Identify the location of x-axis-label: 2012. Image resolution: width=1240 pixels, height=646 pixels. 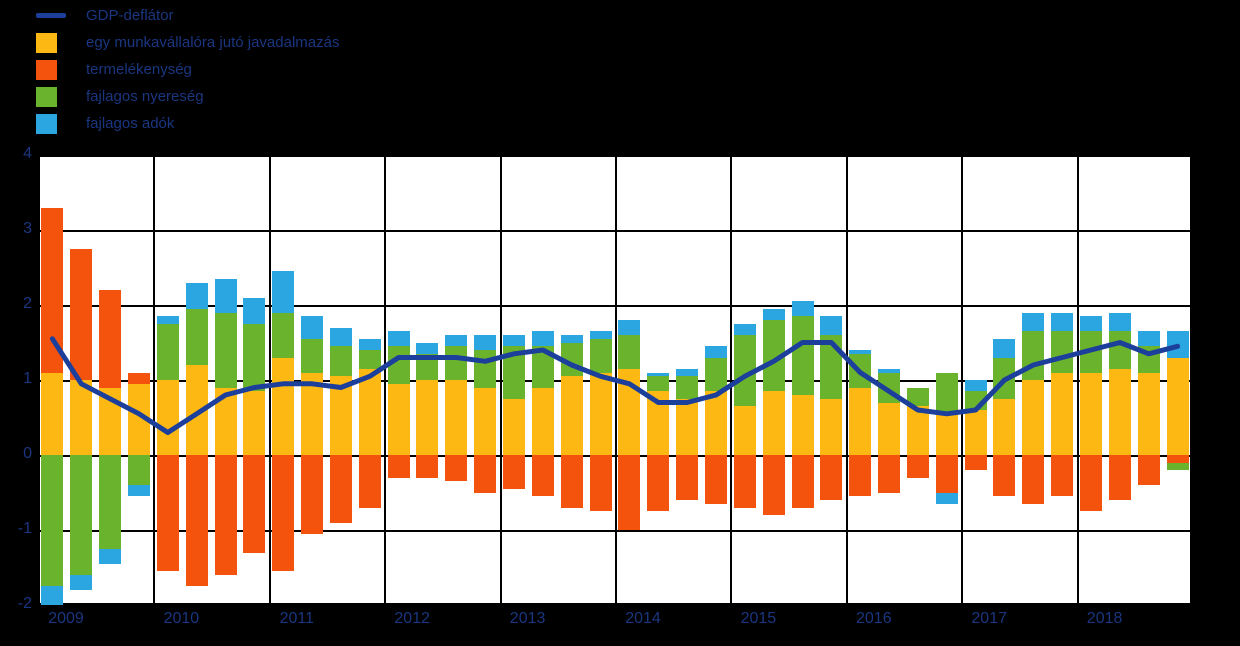
(412, 618).